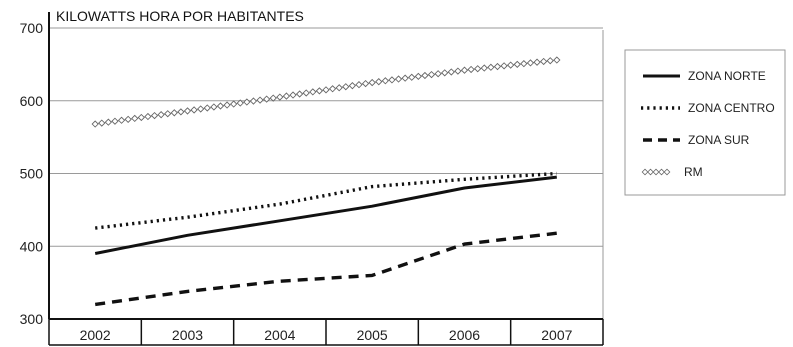  I want to click on x-tick-label: 2003, so click(187, 335).